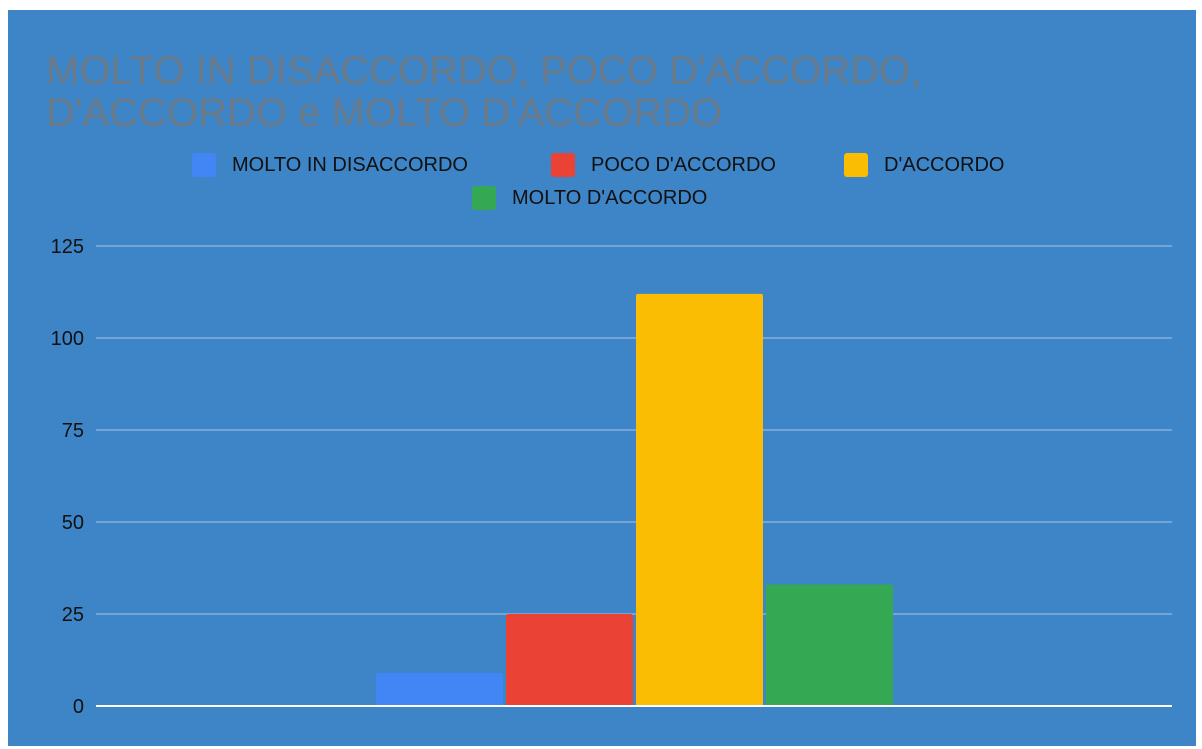 Image resolution: width=1202 pixels, height=749 pixels. I want to click on legend-swatch-red, so click(563, 165).